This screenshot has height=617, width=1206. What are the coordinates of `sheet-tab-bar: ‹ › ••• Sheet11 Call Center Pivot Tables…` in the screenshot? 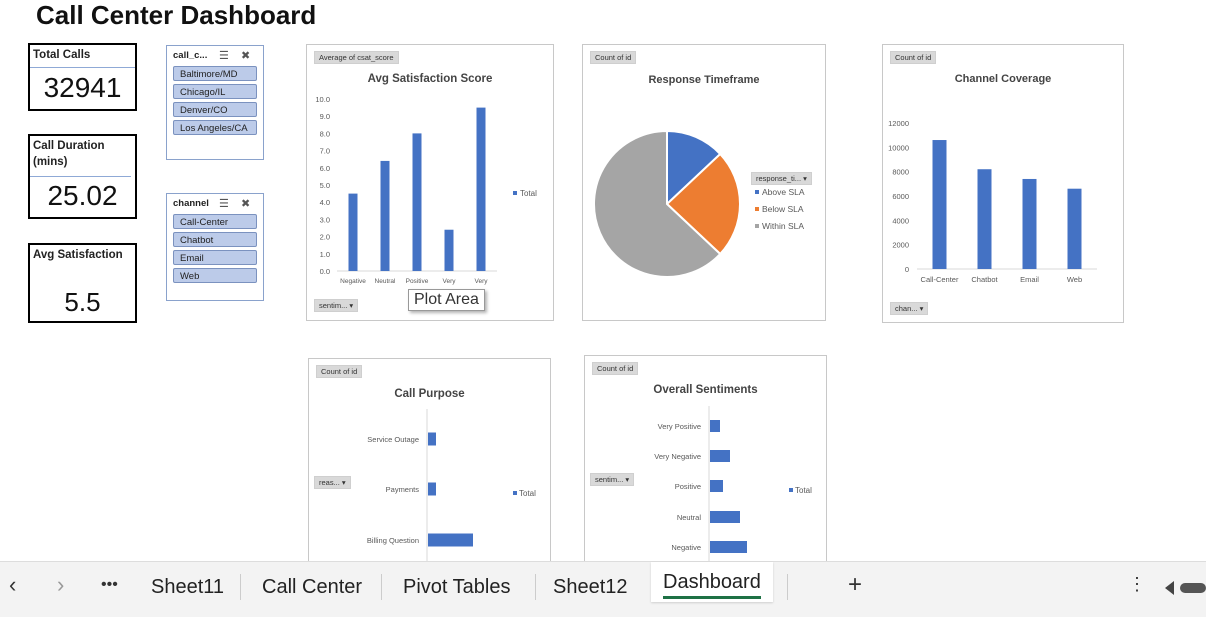 It's located at (603, 589).